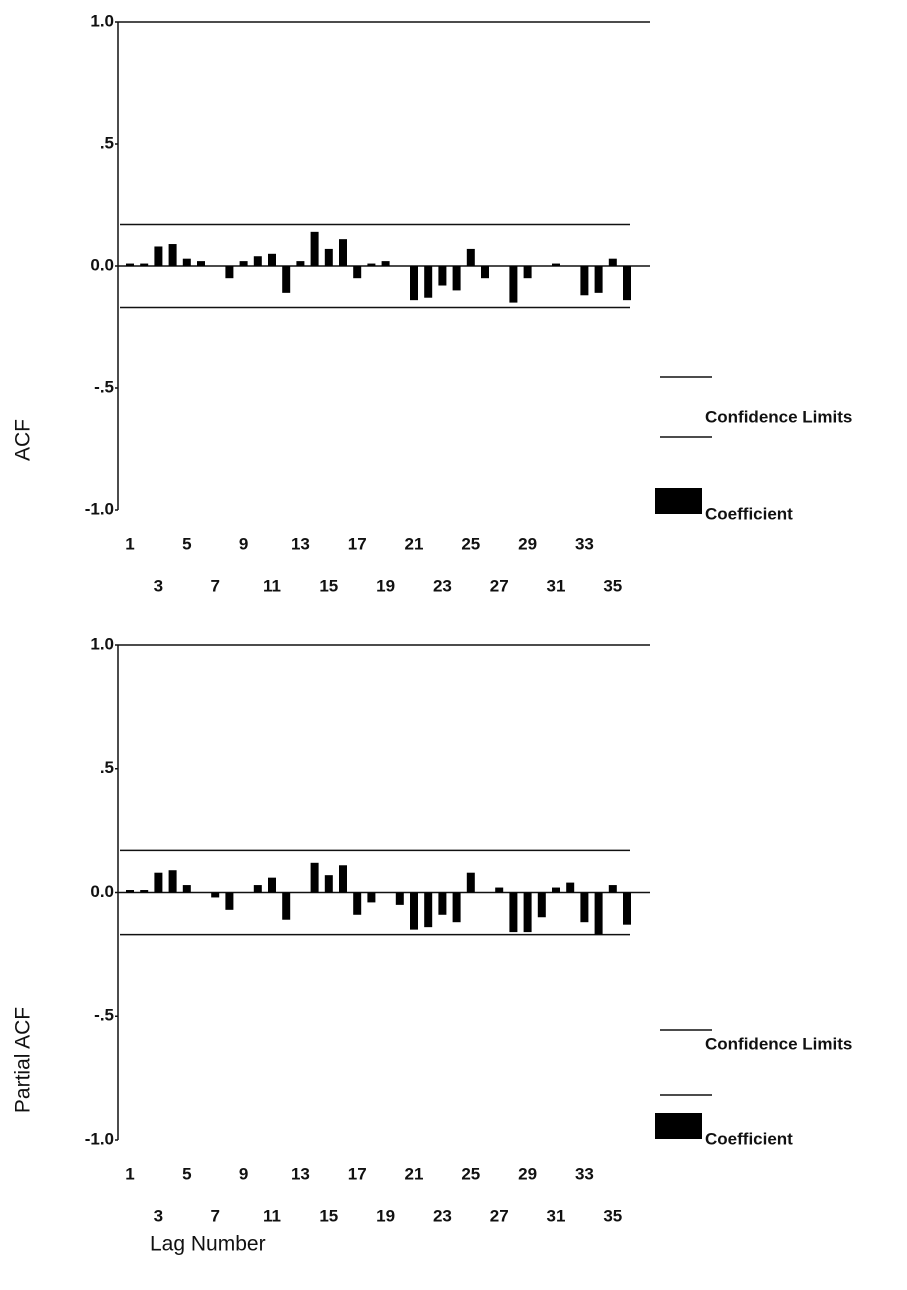  Describe the element at coordinates (584, 543) in the screenshot. I see `x-tick-label: 33` at that location.